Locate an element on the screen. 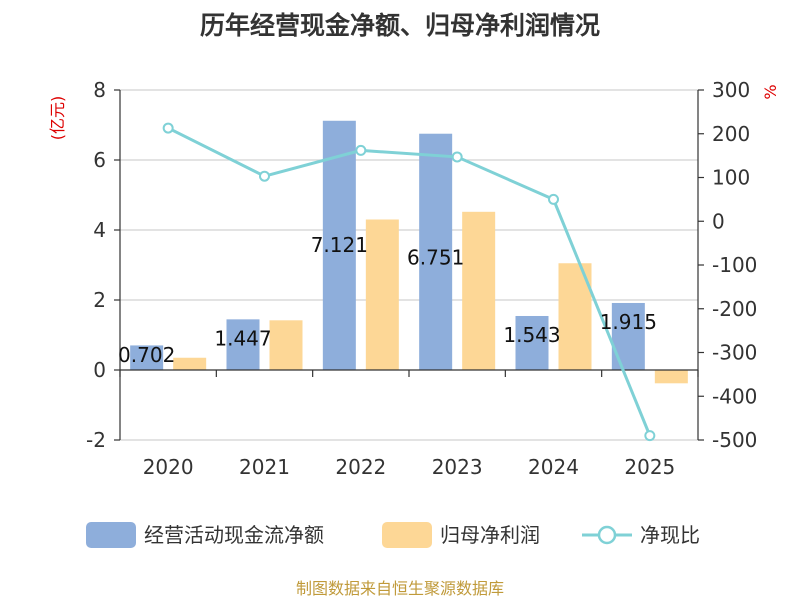 The width and height of the screenshot is (800, 600). data-label-cash-2025: 1.915 is located at coordinates (628, 322).